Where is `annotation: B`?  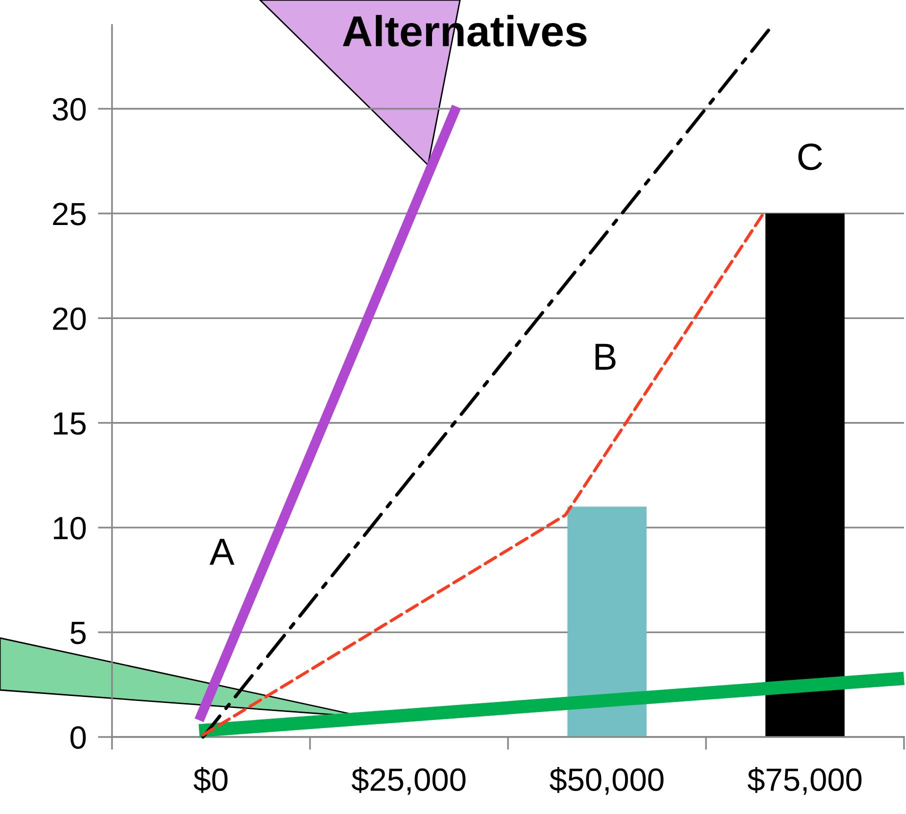 annotation: B is located at coordinates (606, 357).